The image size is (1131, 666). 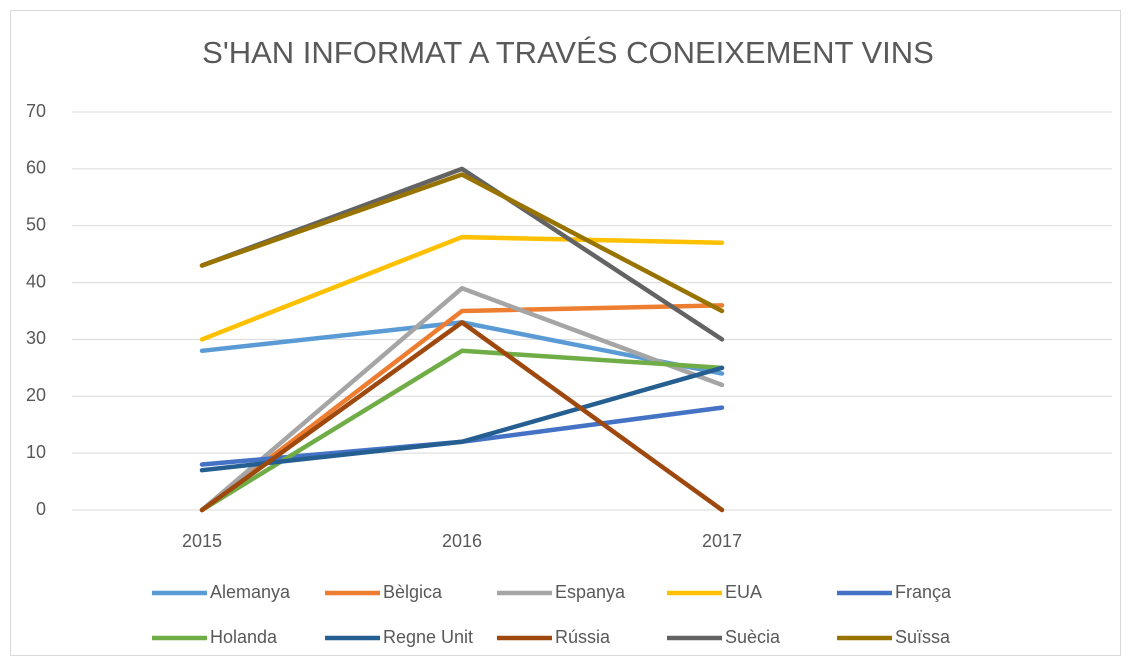 What do you see at coordinates (743, 592) in the screenshot?
I see `legend-label: EUA` at bounding box center [743, 592].